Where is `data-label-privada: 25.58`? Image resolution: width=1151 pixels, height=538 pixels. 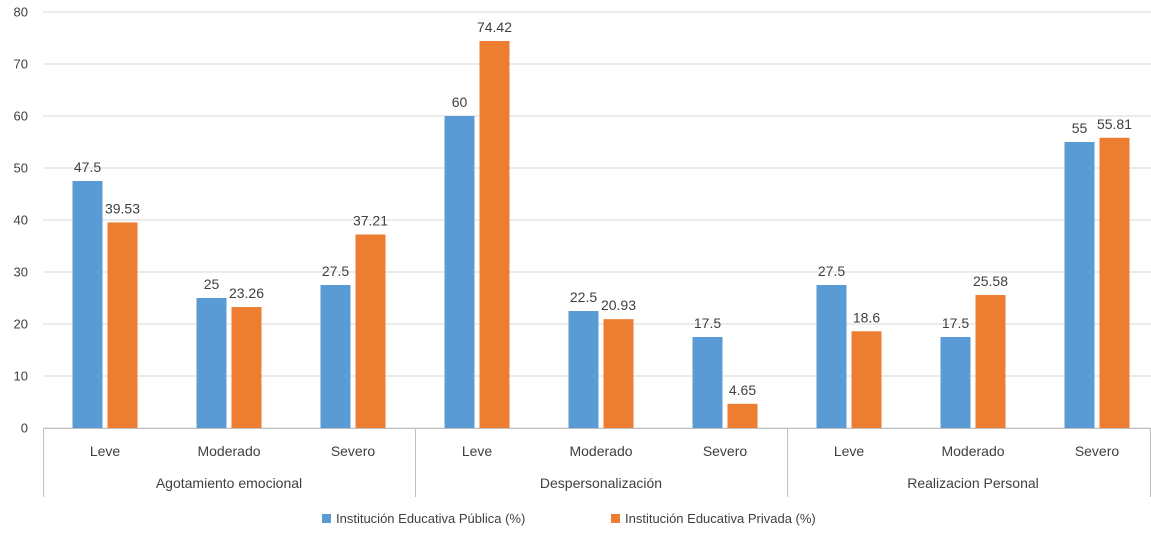 data-label-privada: 25.58 is located at coordinates (990, 281).